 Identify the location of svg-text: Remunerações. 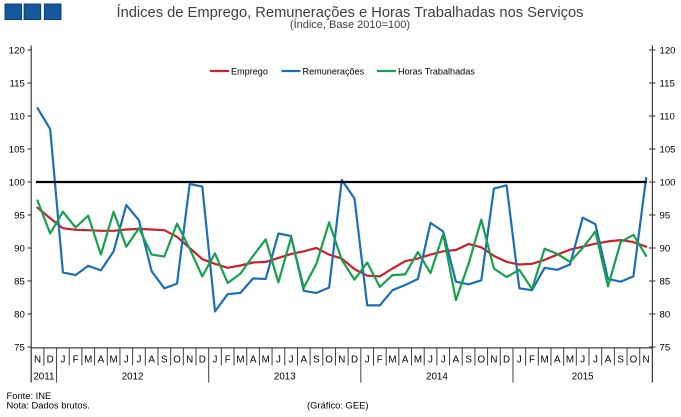
(334, 72).